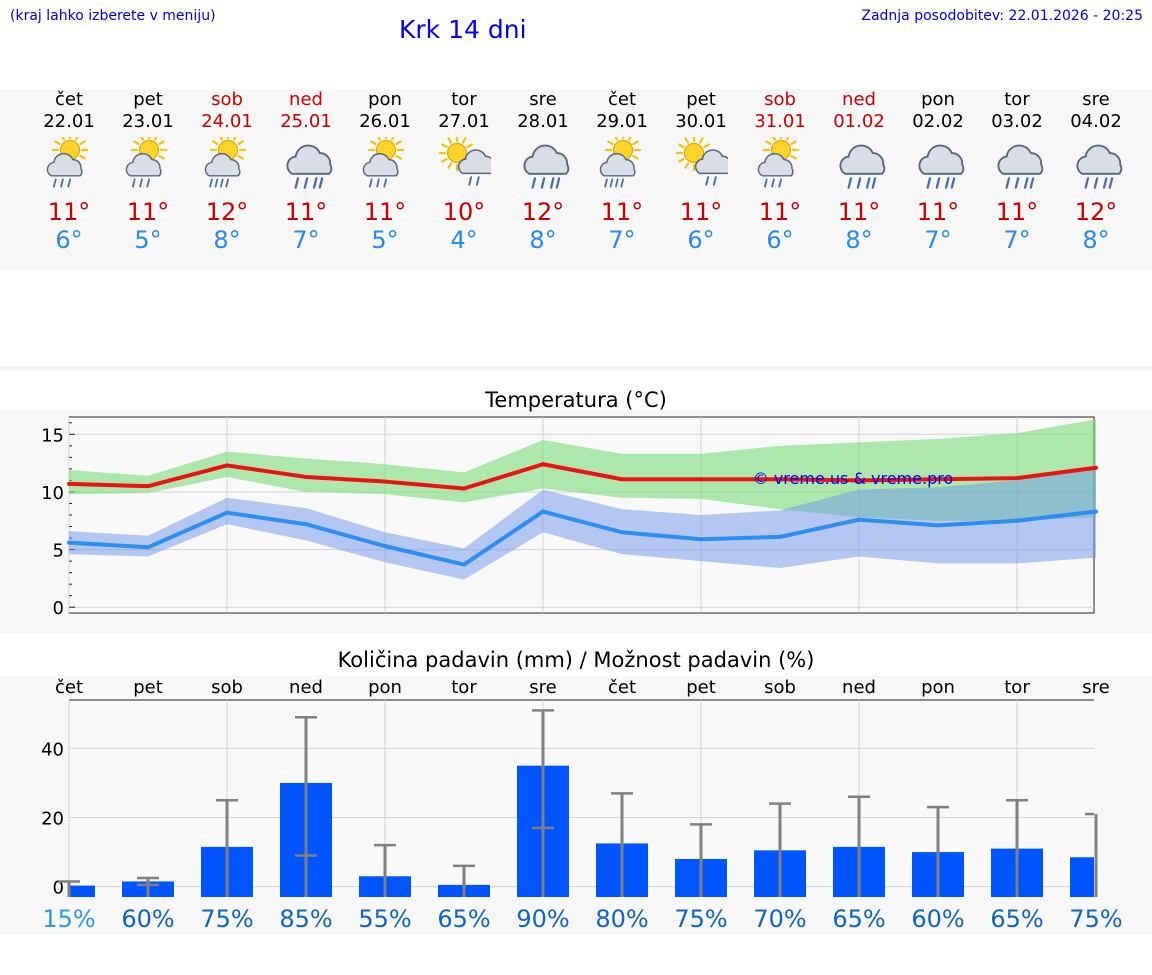 Image resolution: width=1152 pixels, height=975 pixels. Describe the element at coordinates (52, 749) in the screenshot. I see `precipitation-tick-label: 40` at that location.